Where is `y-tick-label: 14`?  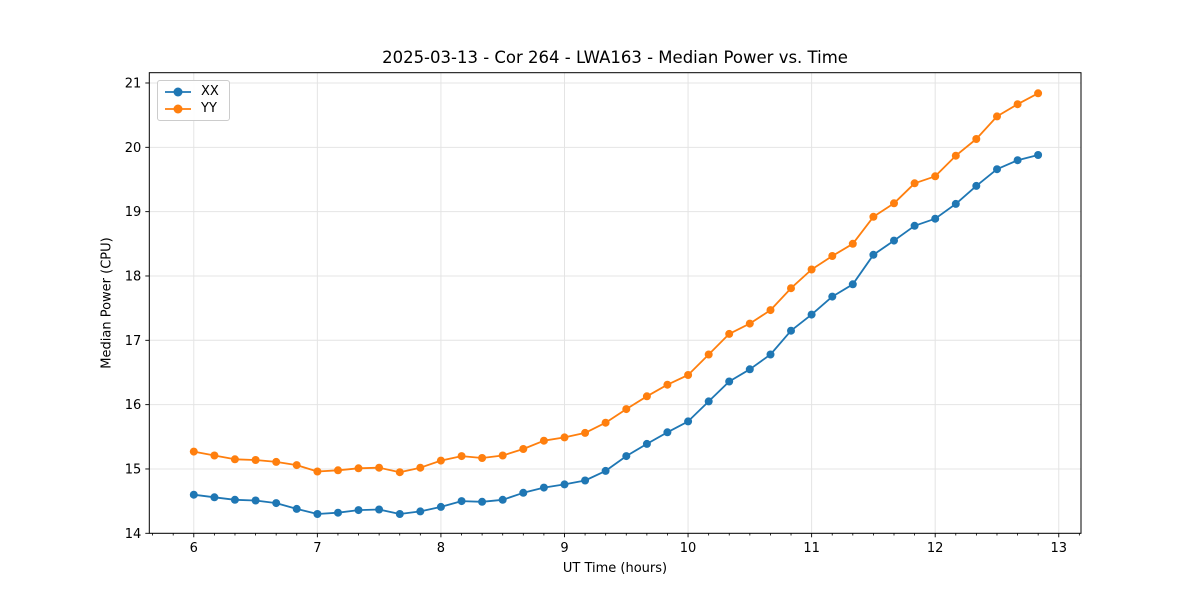
y-tick-label: 14 is located at coordinates (133, 534).